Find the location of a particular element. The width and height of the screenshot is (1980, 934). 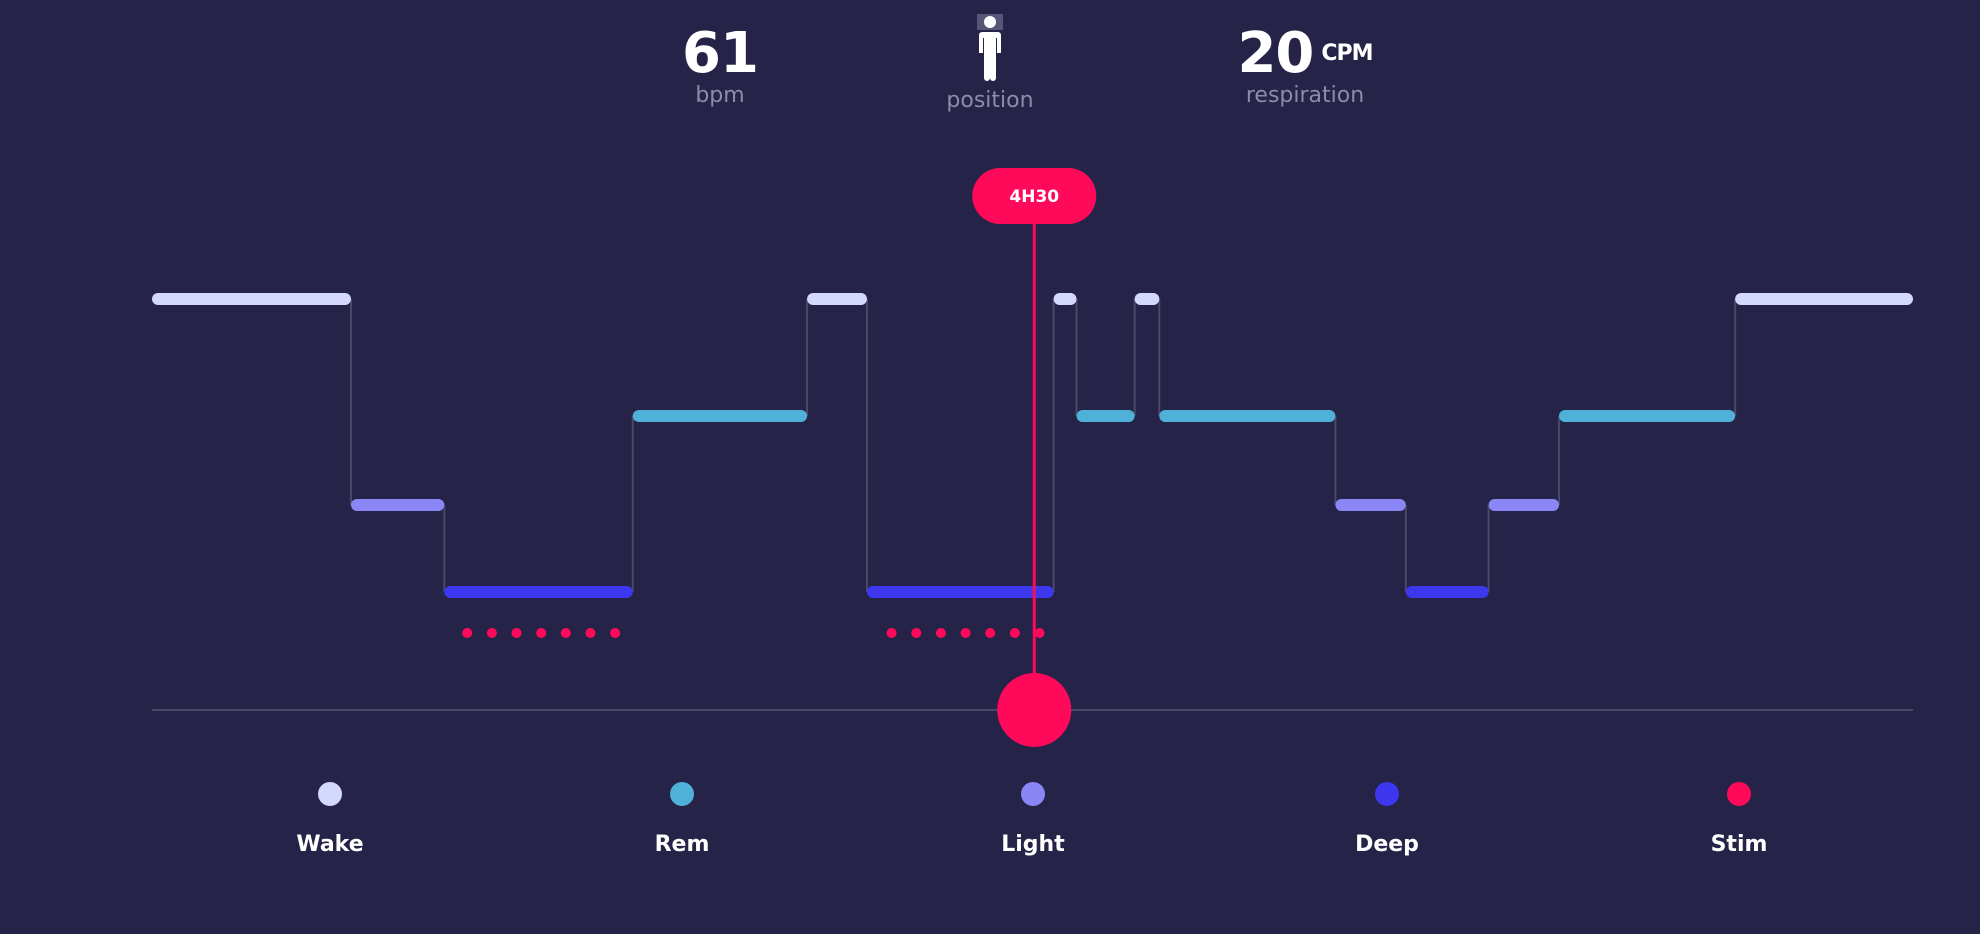

heart-rate-value: 61 is located at coordinates (720, 53).